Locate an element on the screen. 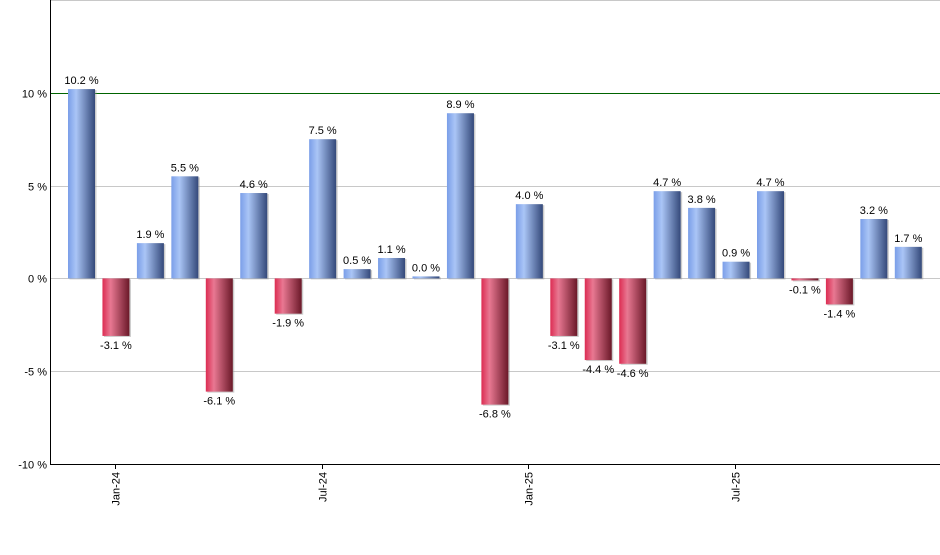 Image resolution: width=940 pixels, height=555 pixels. data-label: -4.4 % is located at coordinates (598, 370).